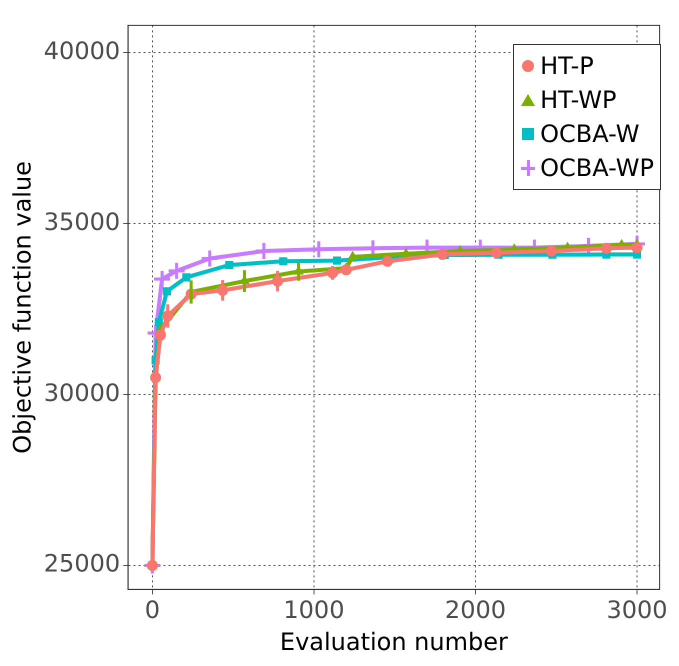  Describe the element at coordinates (637, 610) in the screenshot. I see `x-tick-label: 3000` at that location.